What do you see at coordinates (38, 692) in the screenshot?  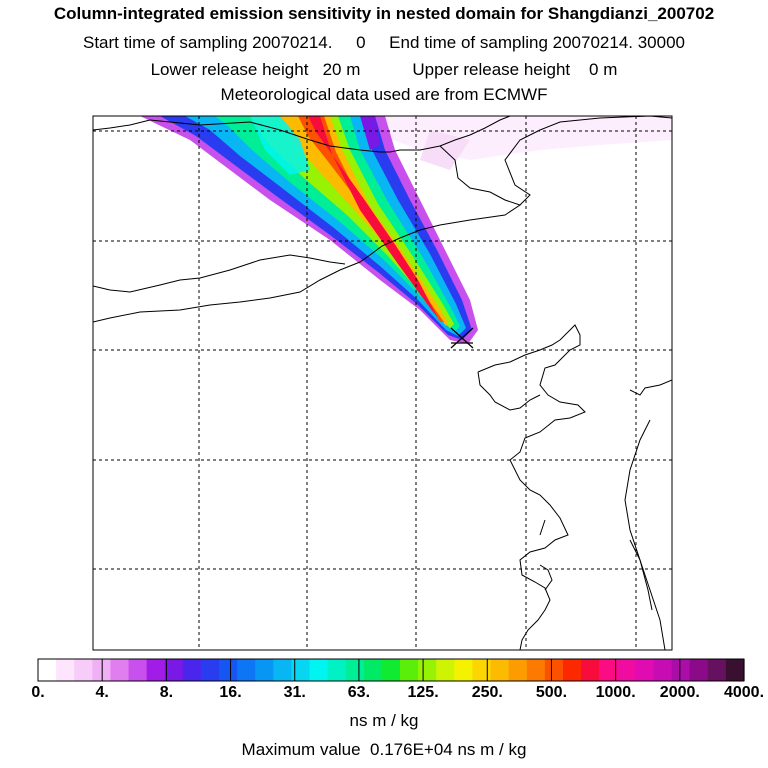 I see `colorbar-tick-label: 0.` at bounding box center [38, 692].